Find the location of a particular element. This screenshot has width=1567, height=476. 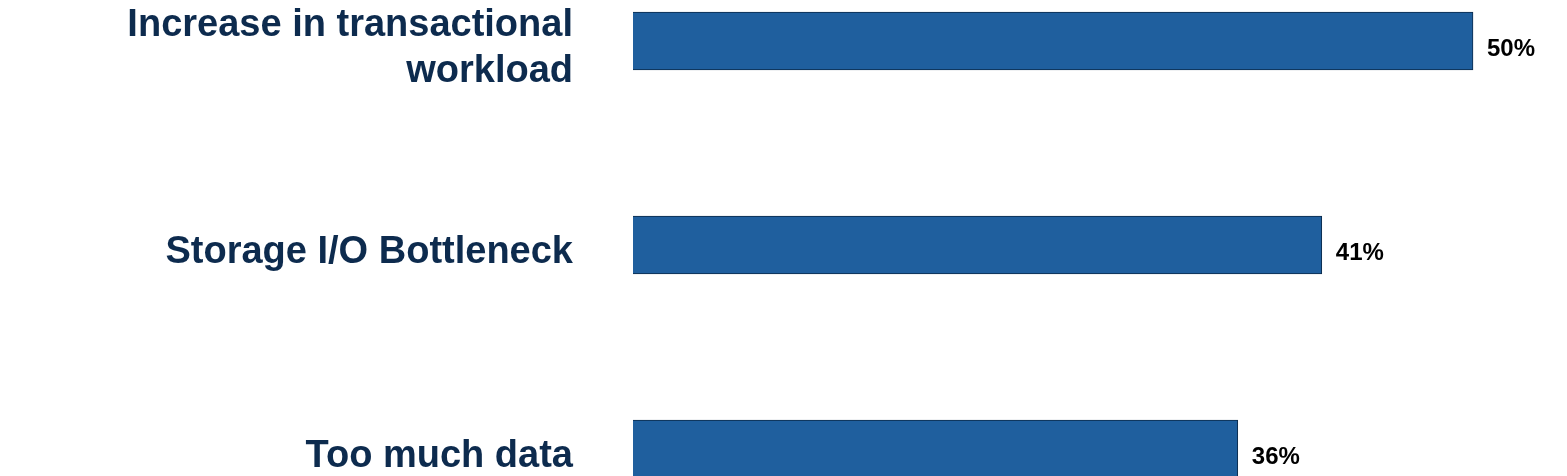

data-label: 41% is located at coordinates (1359, 251).